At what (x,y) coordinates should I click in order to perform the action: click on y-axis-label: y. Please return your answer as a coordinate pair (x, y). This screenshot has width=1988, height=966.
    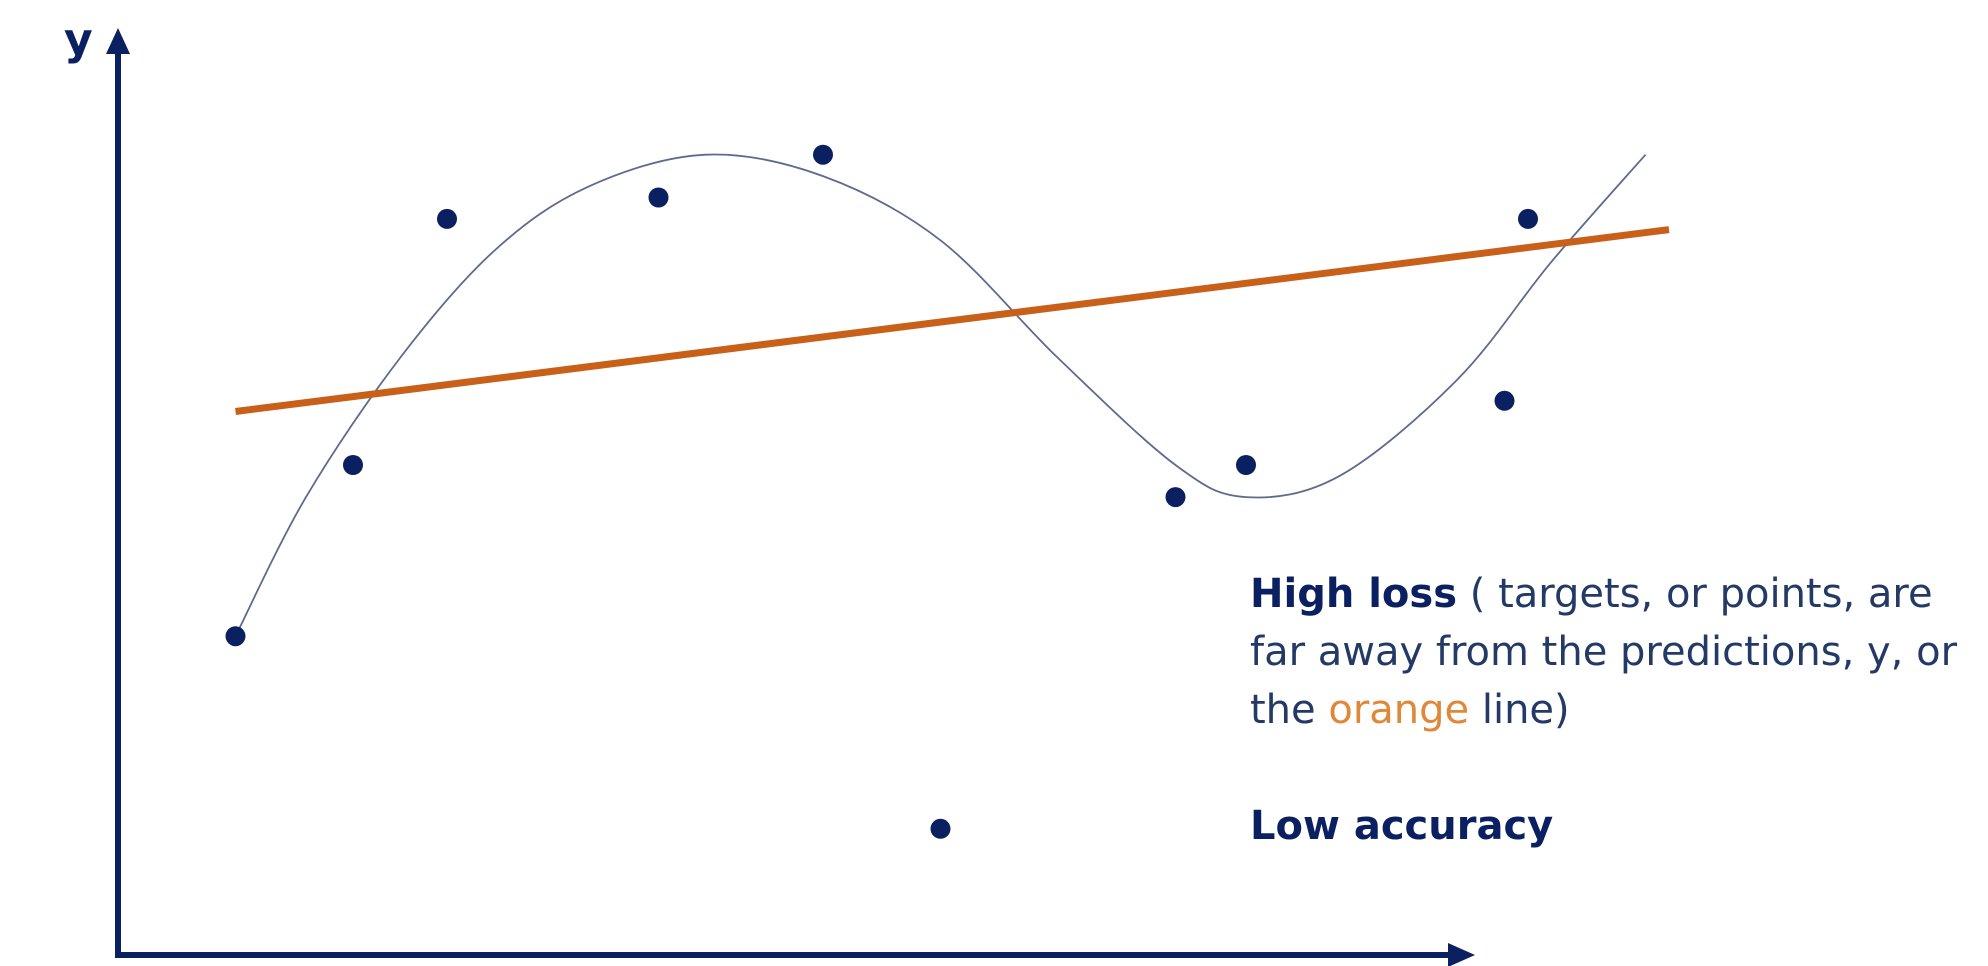
    Looking at the image, I should click on (78, 39).